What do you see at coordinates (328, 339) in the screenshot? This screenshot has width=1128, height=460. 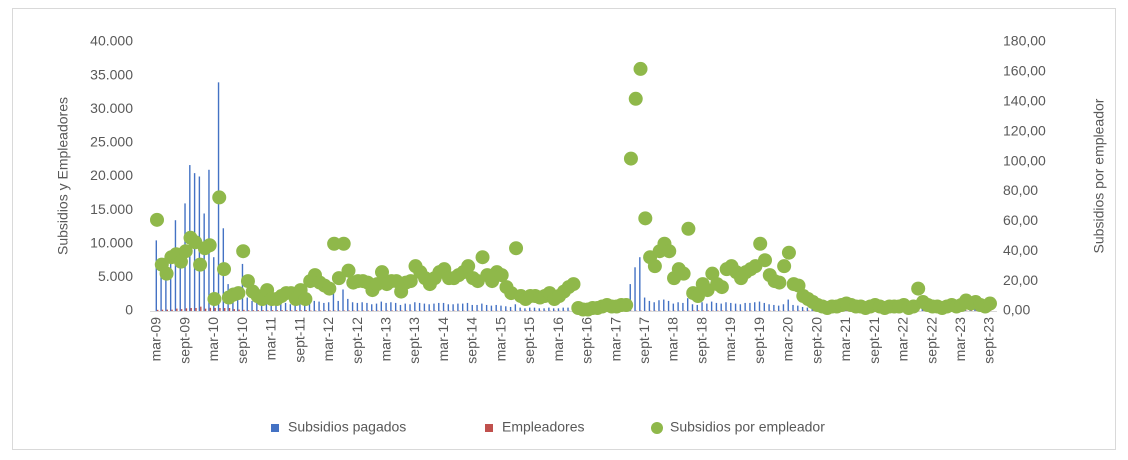 I see `x-tick-label: mar-12` at bounding box center [328, 339].